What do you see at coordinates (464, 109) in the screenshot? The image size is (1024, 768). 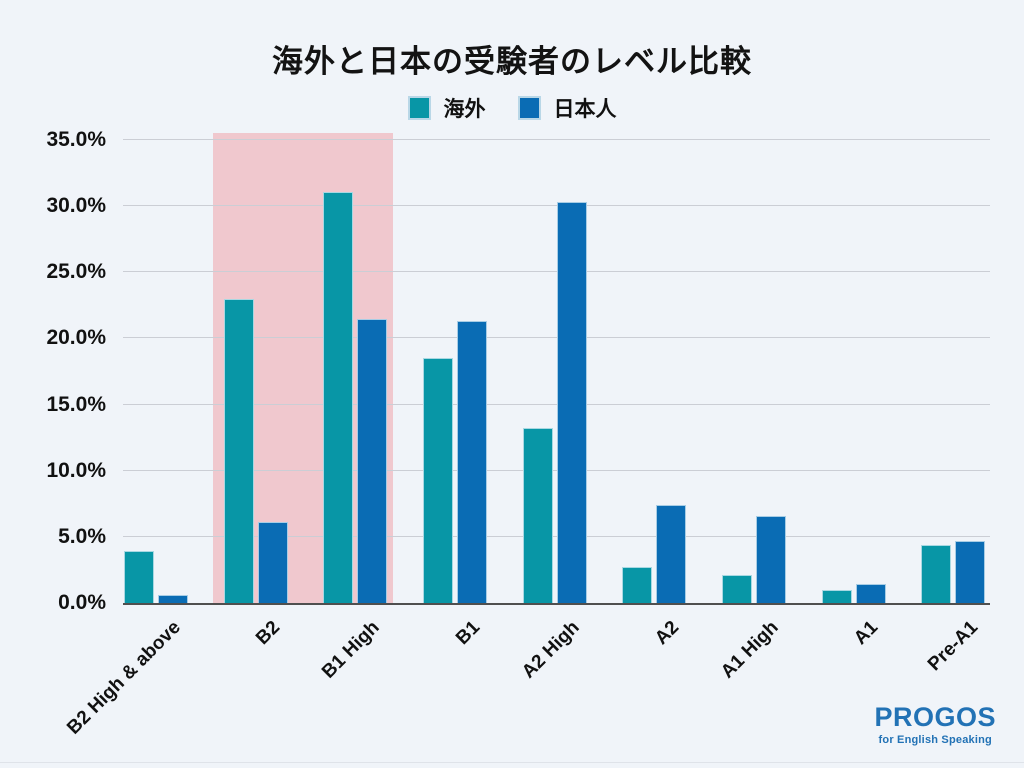 I see `legend-label-overseas: 海外` at bounding box center [464, 109].